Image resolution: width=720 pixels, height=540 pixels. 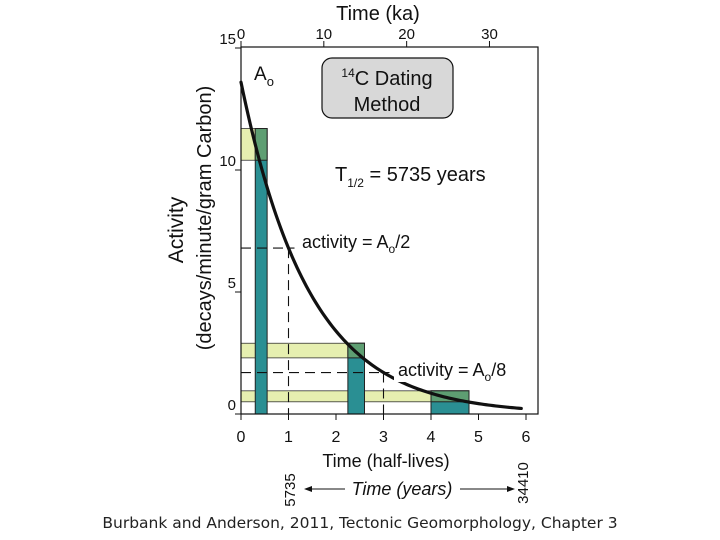 I want to click on left-tick-label-0: 0, so click(x=232, y=405).